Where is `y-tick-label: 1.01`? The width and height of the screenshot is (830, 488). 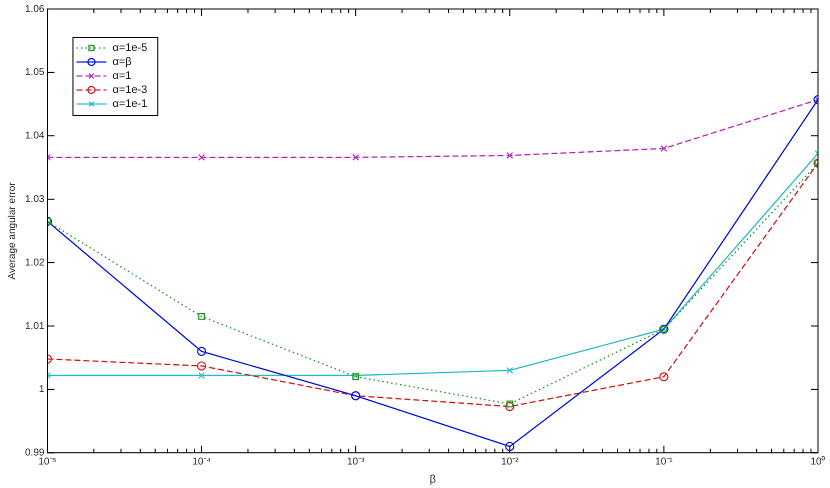
y-tick-label: 1.01 is located at coordinates (34, 326).